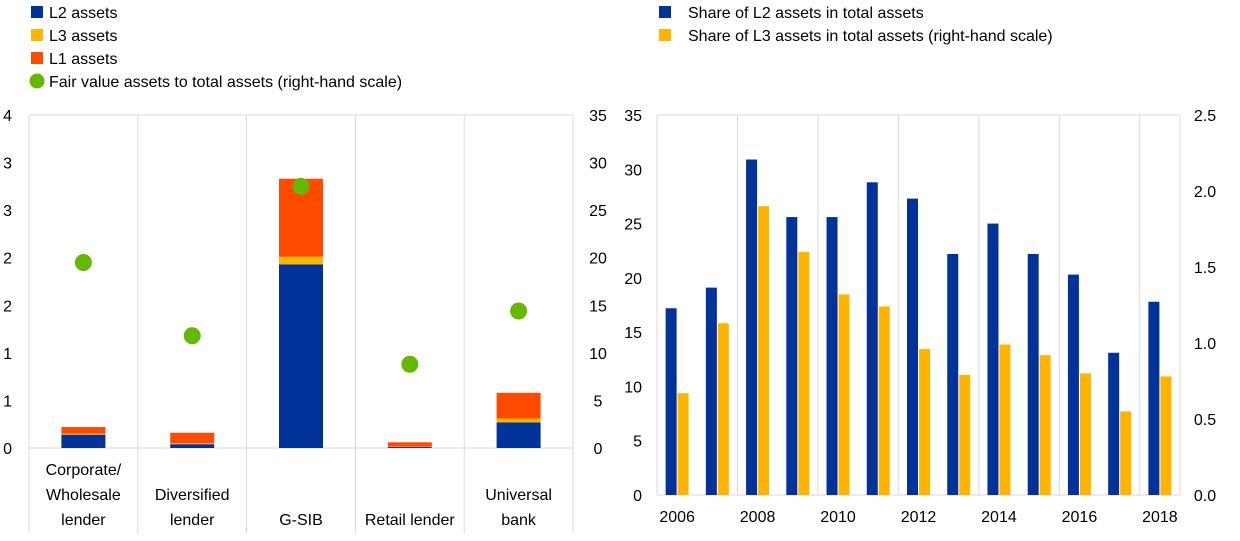 The width and height of the screenshot is (1240, 541). I want to click on x-axis-tick-label: 2018, so click(1160, 517).